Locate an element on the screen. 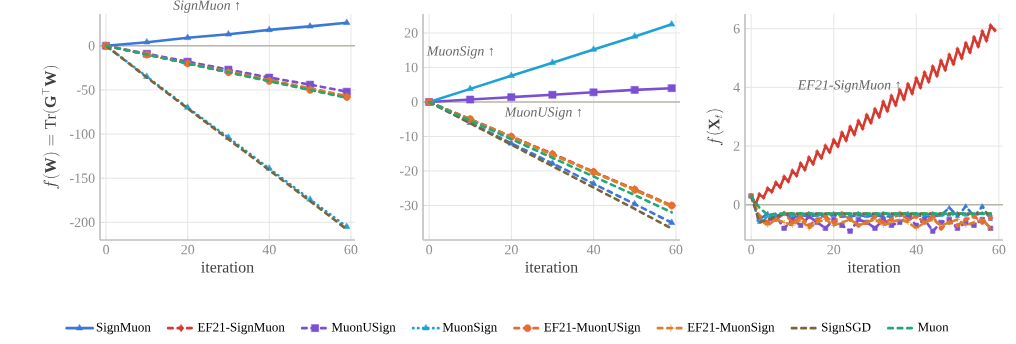 Image resolution: width=1016 pixels, height=344 pixels. text: SignMuon ↑ is located at coordinates (206, 6).